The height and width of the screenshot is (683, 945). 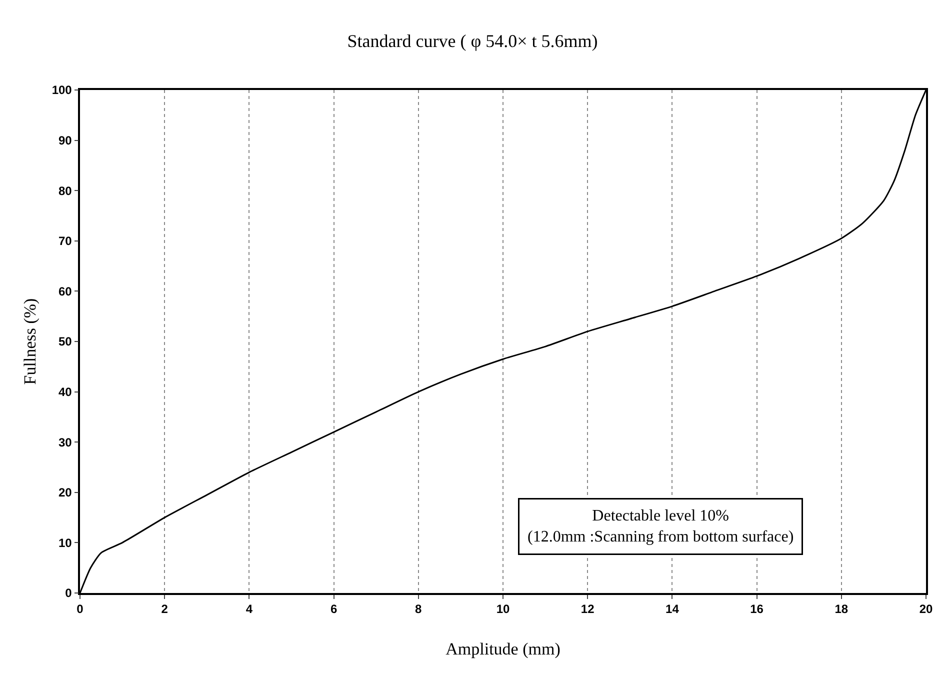 I want to click on y-tick-label: 20, so click(x=65, y=493).